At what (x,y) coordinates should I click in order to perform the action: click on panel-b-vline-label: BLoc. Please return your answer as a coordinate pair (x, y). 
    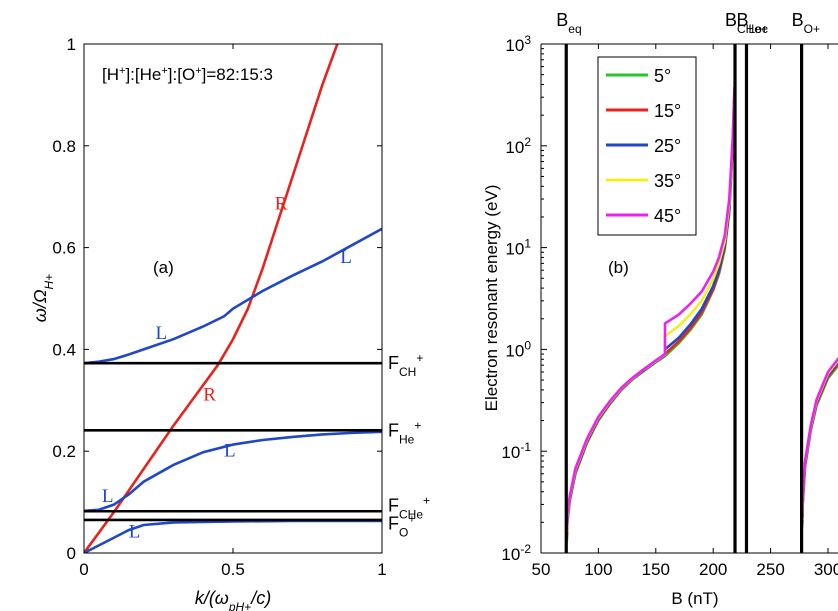
    Looking at the image, I should click on (751, 23).